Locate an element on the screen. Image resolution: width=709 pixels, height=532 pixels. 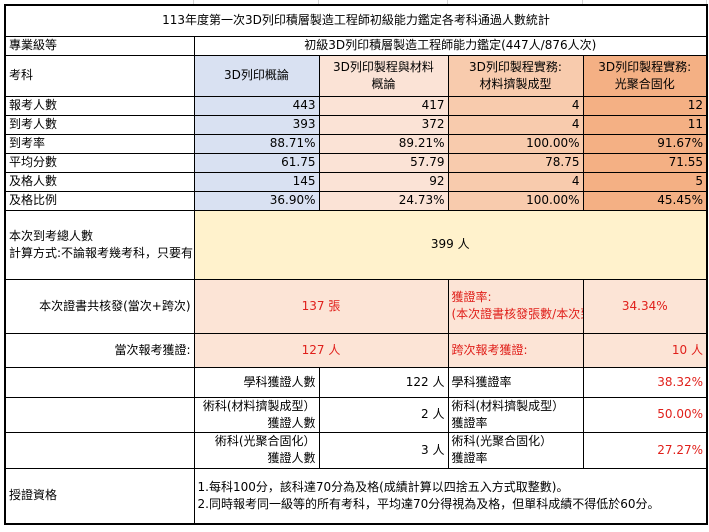
cell-value: 145 is located at coordinates (256, 181).